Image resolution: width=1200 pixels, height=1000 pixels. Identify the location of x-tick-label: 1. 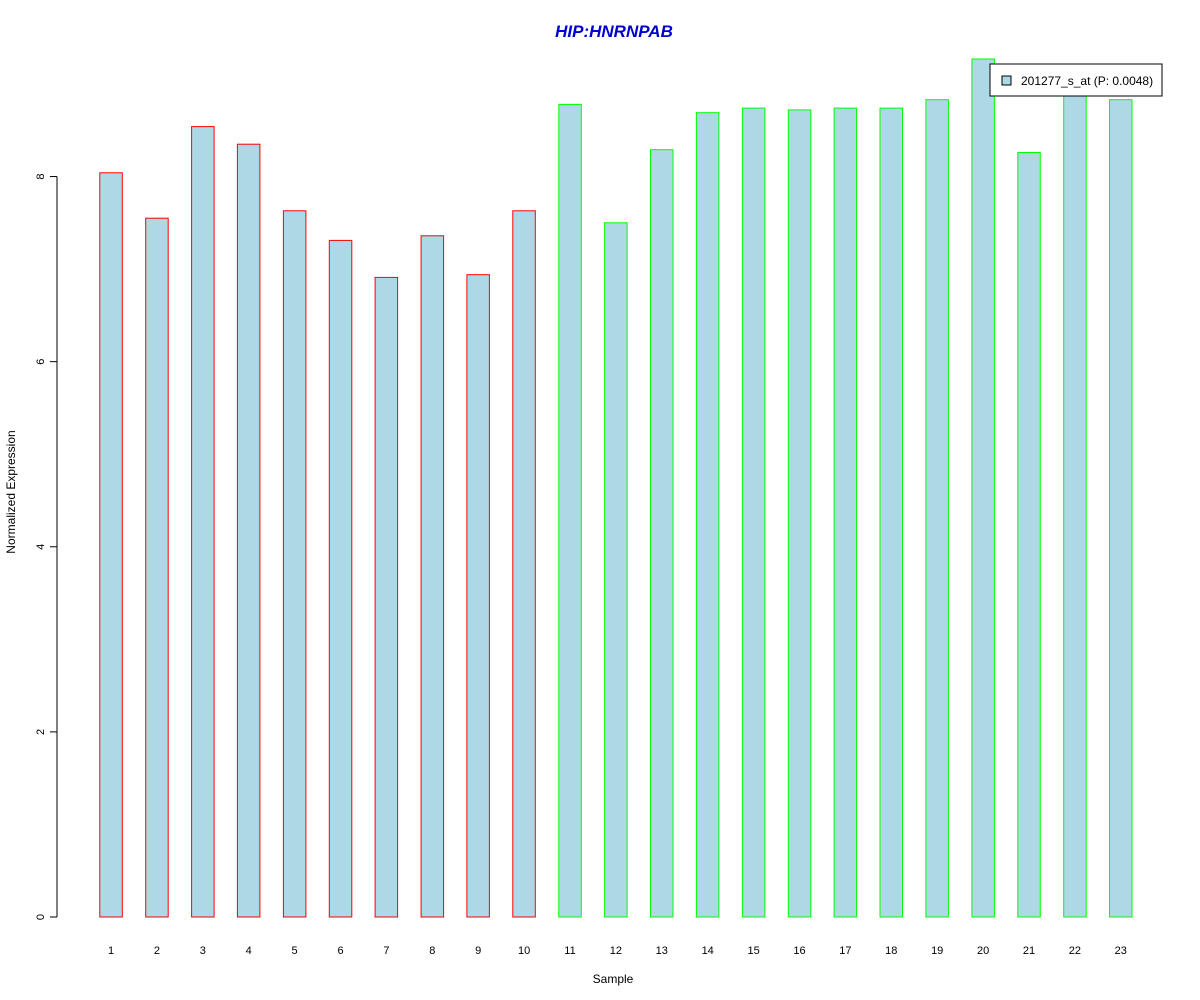
(111, 951).